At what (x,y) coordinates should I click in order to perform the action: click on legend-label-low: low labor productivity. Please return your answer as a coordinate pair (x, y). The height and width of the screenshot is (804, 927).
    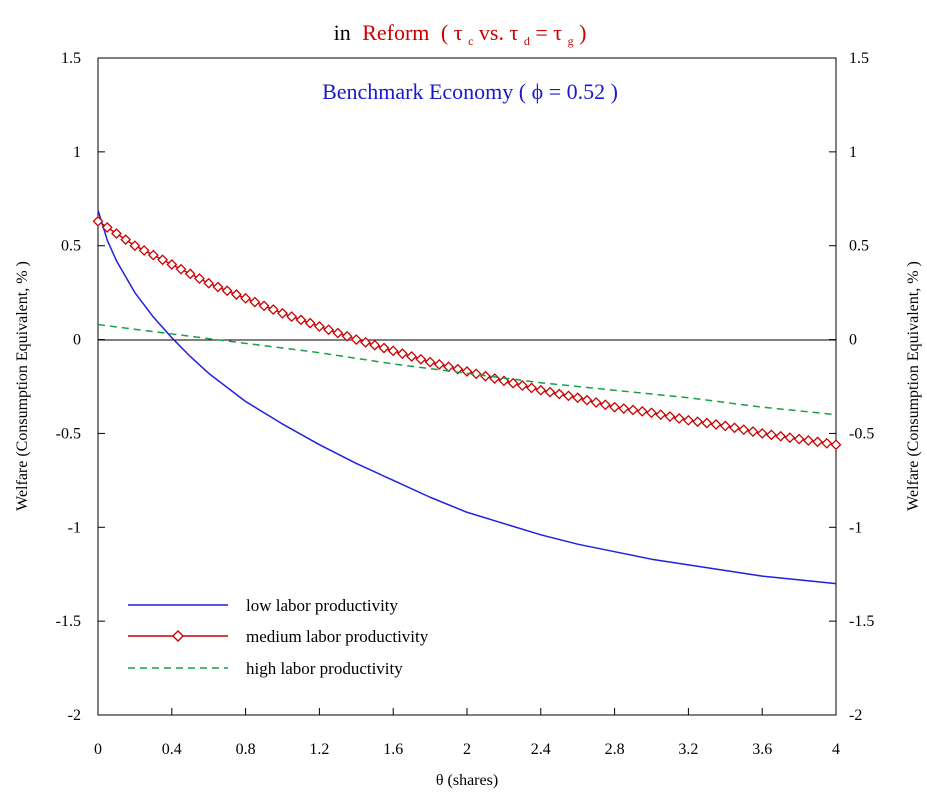
    Looking at the image, I should click on (322, 605).